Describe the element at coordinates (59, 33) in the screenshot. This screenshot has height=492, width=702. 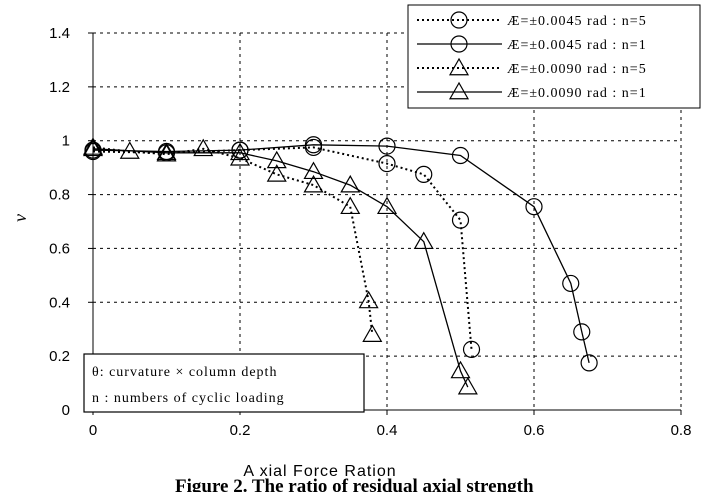
I see `y-tick-label: 1.4` at that location.